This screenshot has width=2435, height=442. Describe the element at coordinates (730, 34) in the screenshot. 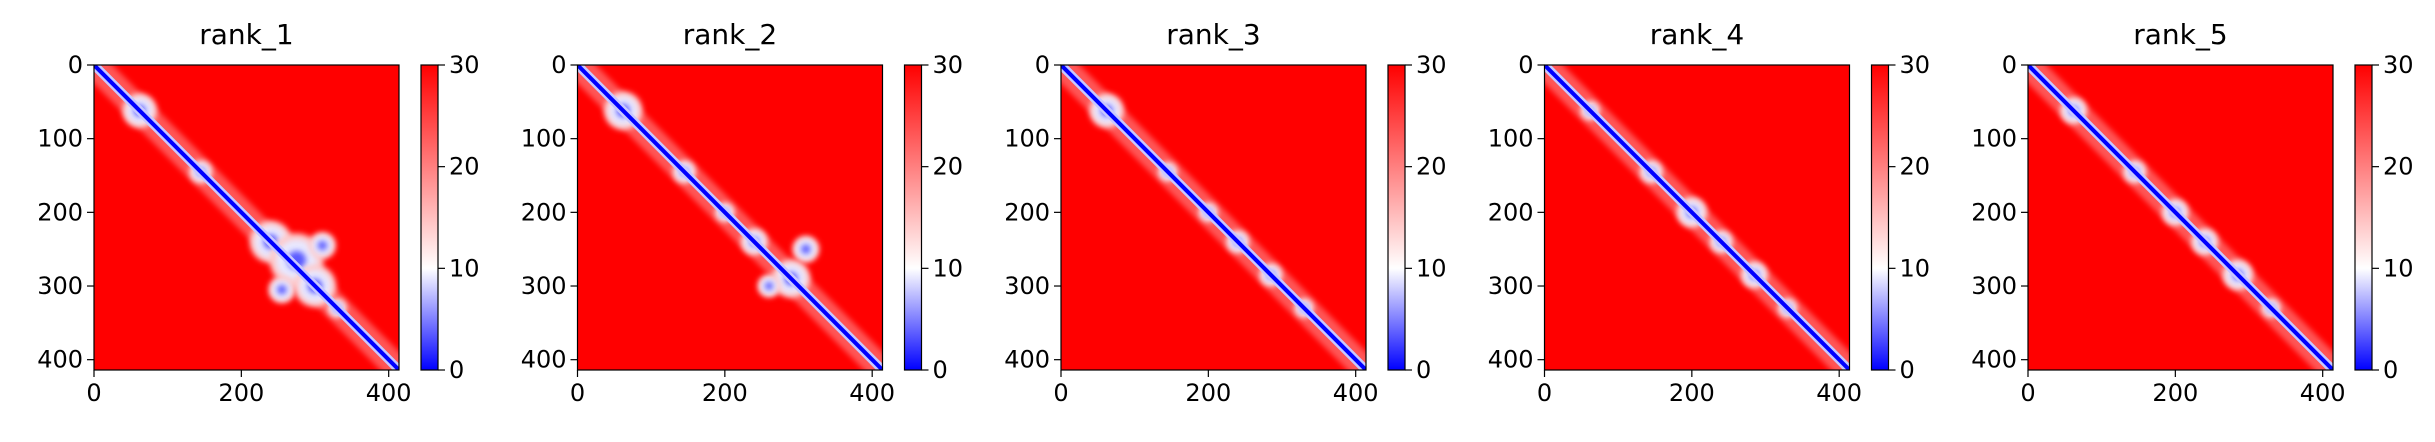

I see `chart-title: rank_2` at that location.